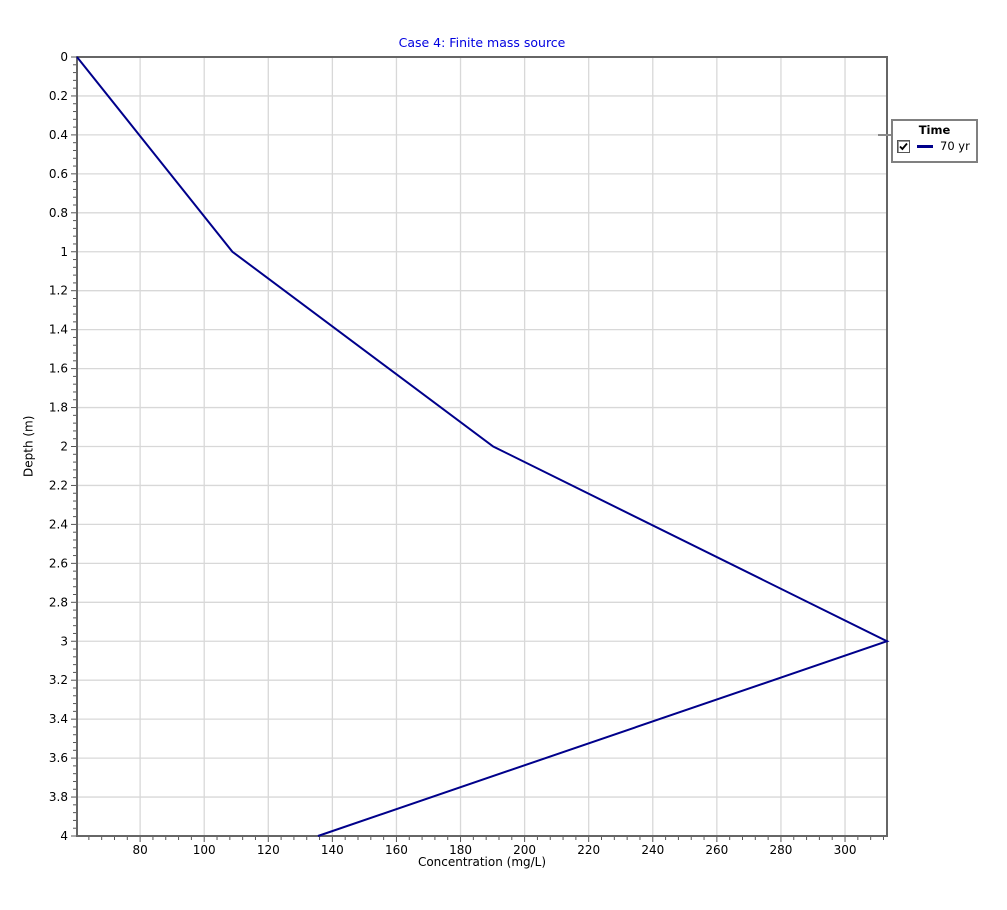 This screenshot has width=1007, height=910. I want to click on x-tick-label: 160, so click(396, 850).